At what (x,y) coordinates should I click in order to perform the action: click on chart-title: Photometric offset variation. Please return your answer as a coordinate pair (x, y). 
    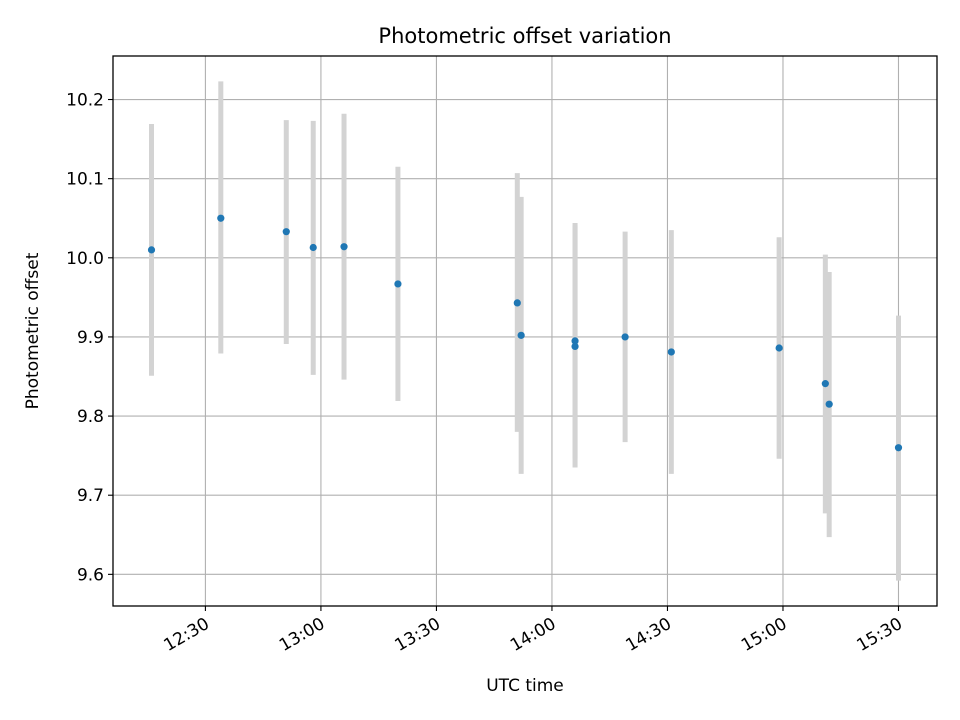
    Looking at the image, I should click on (524, 36).